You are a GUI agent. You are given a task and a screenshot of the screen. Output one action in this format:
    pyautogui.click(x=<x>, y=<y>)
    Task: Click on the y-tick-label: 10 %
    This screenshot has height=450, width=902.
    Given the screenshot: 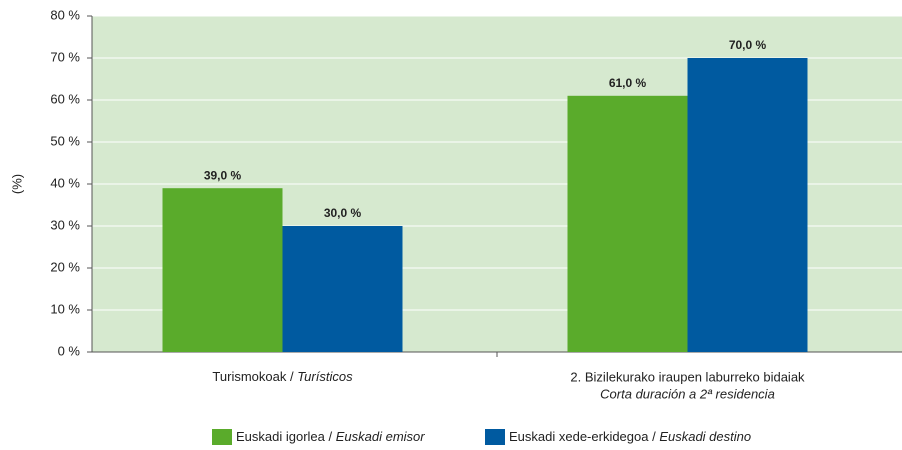 What is the action you would take?
    pyautogui.click(x=65, y=308)
    